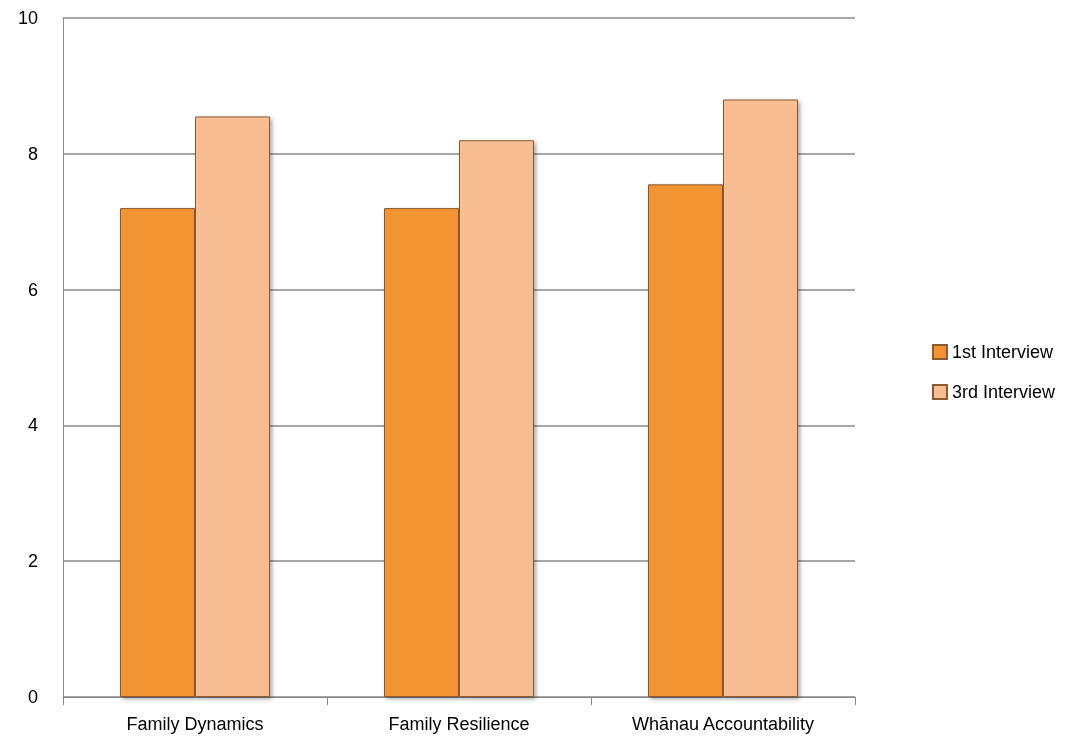  Describe the element at coordinates (32, 697) in the screenshot. I see `y-tick-label: 0` at that location.